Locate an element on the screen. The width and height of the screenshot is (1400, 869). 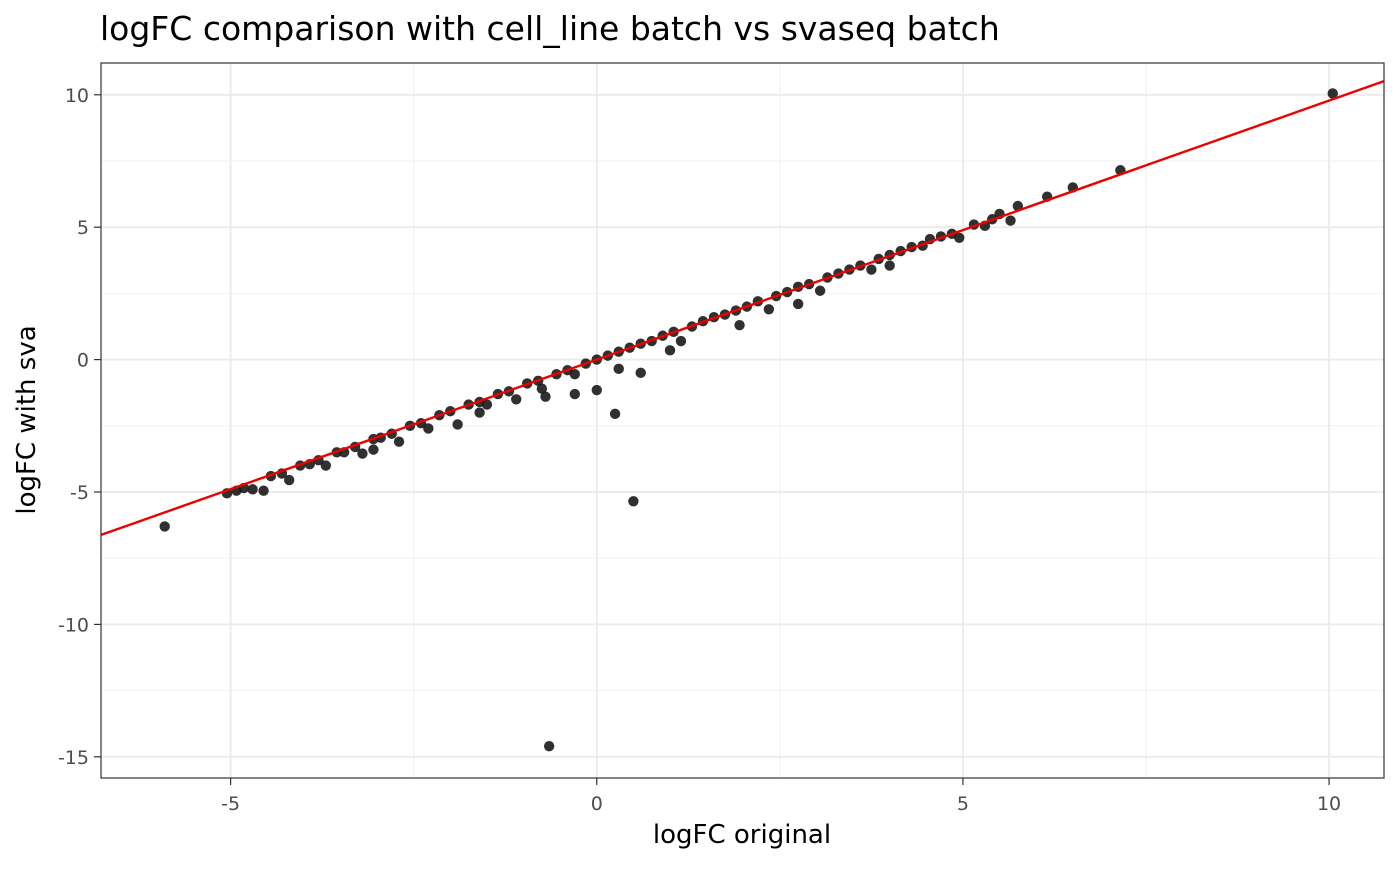
y-tick-label: 5 is located at coordinates (83, 228).